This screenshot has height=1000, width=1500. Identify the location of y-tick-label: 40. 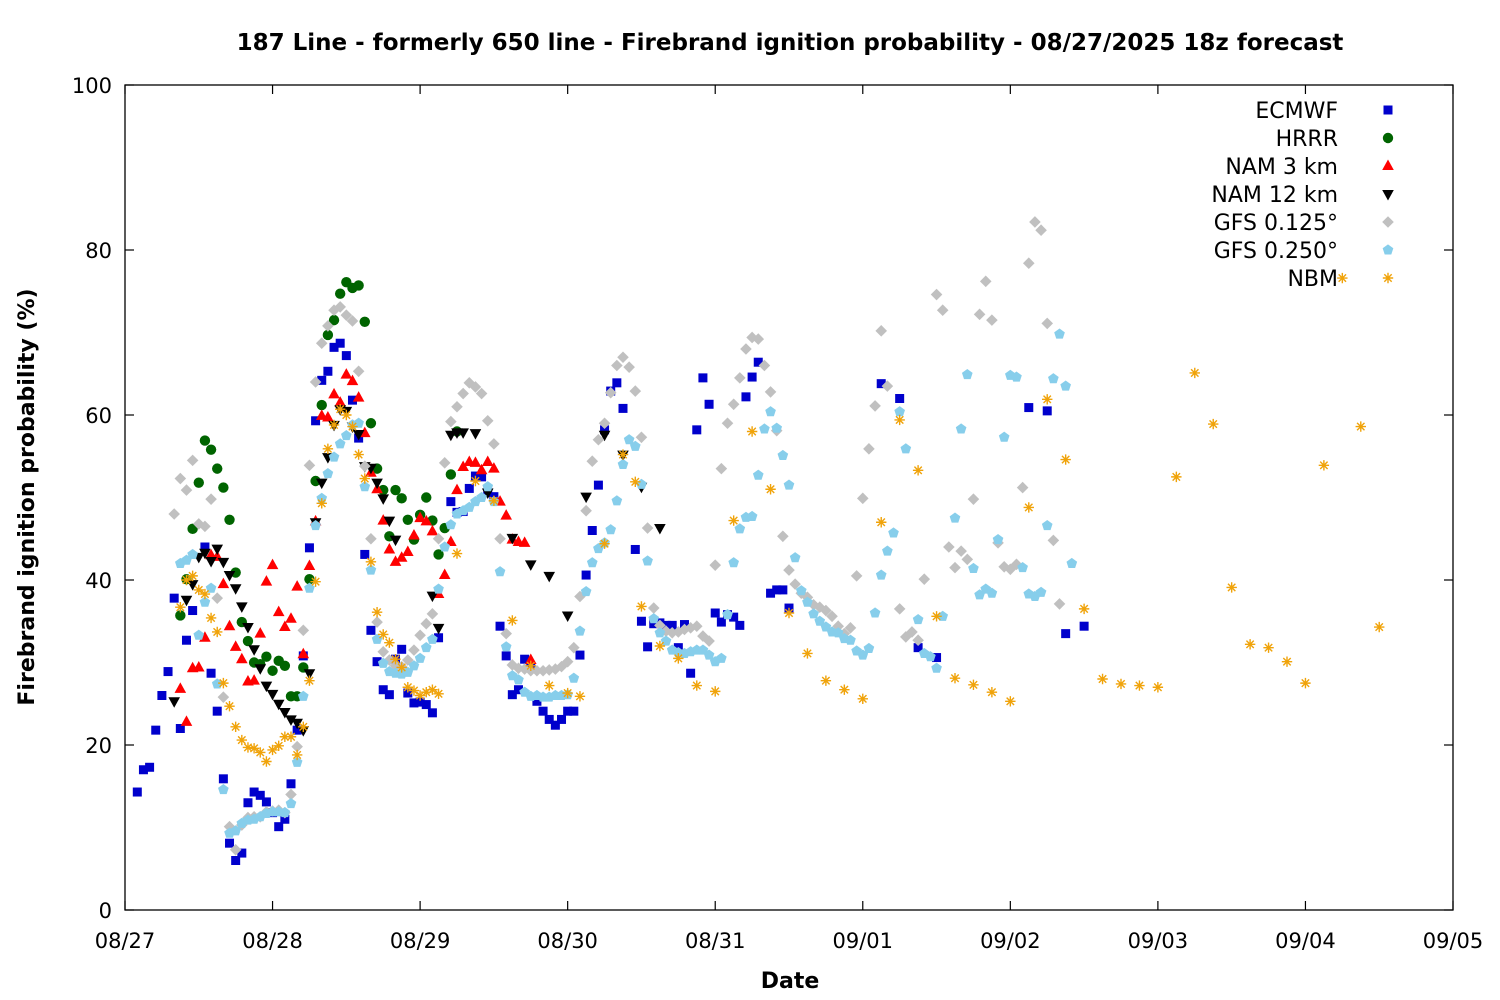
(98, 581).